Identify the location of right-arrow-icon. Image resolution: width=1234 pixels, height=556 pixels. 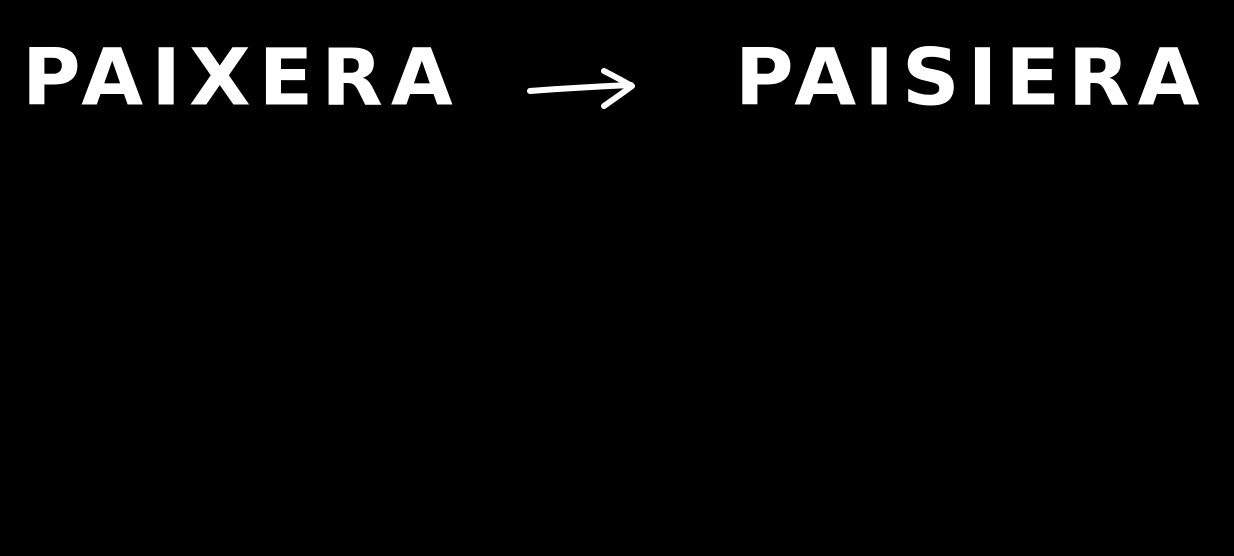
(581, 88).